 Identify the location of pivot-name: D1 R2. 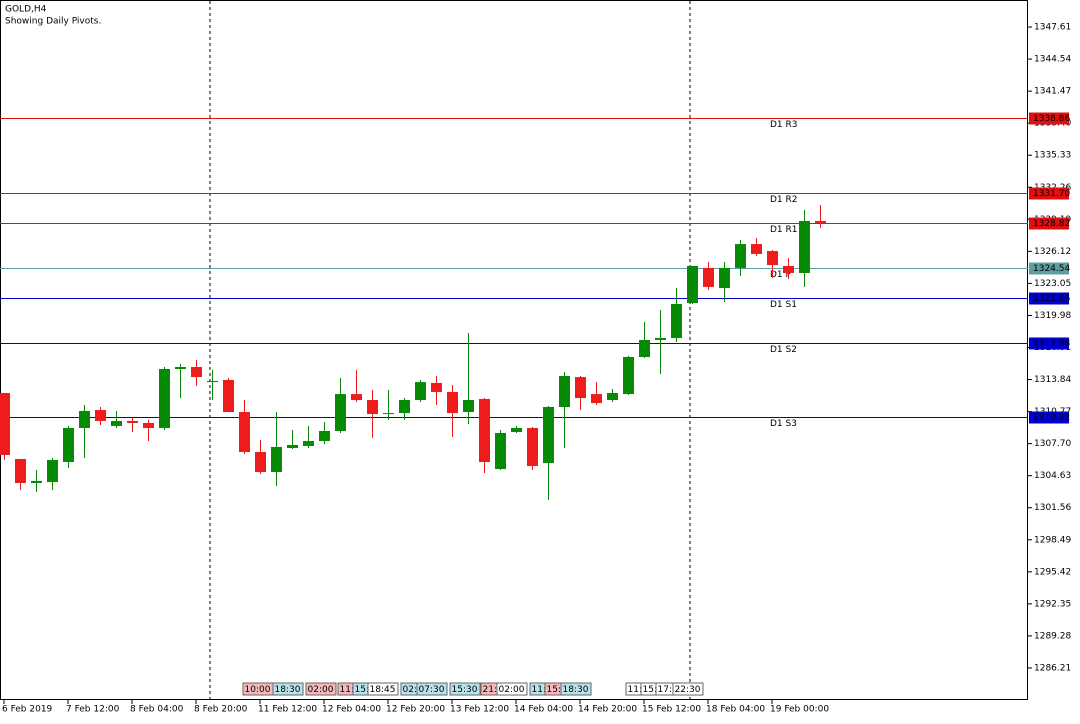
(784, 200).